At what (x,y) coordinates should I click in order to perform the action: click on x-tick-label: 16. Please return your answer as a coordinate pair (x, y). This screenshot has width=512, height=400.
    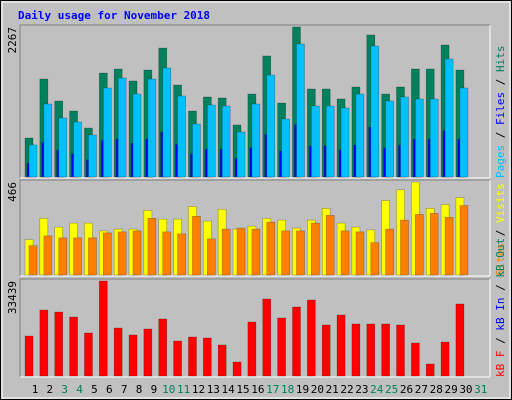
    Looking at the image, I should click on (257, 389).